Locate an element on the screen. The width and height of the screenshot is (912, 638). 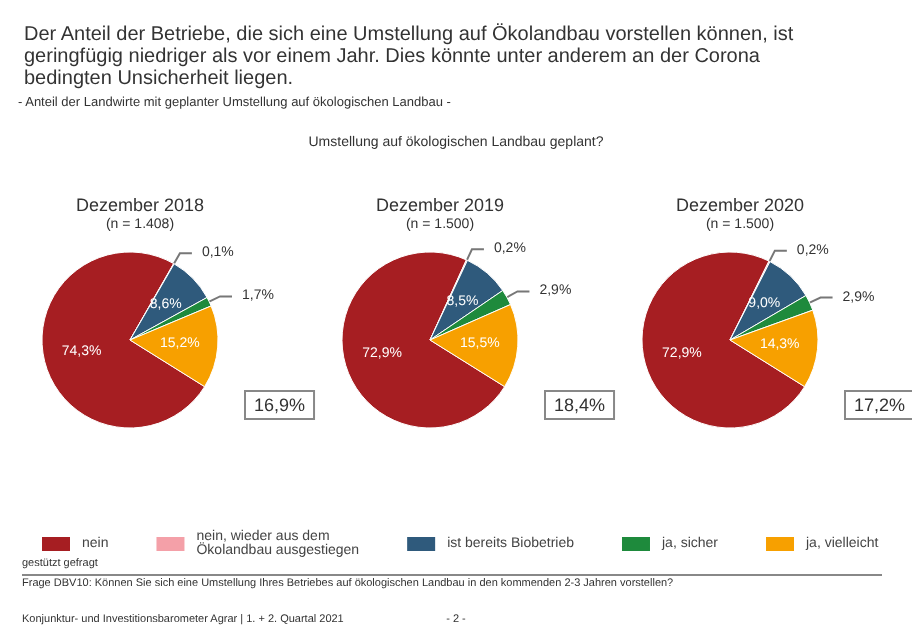
slice-label: Dezember 2018 is located at coordinates (140, 205).